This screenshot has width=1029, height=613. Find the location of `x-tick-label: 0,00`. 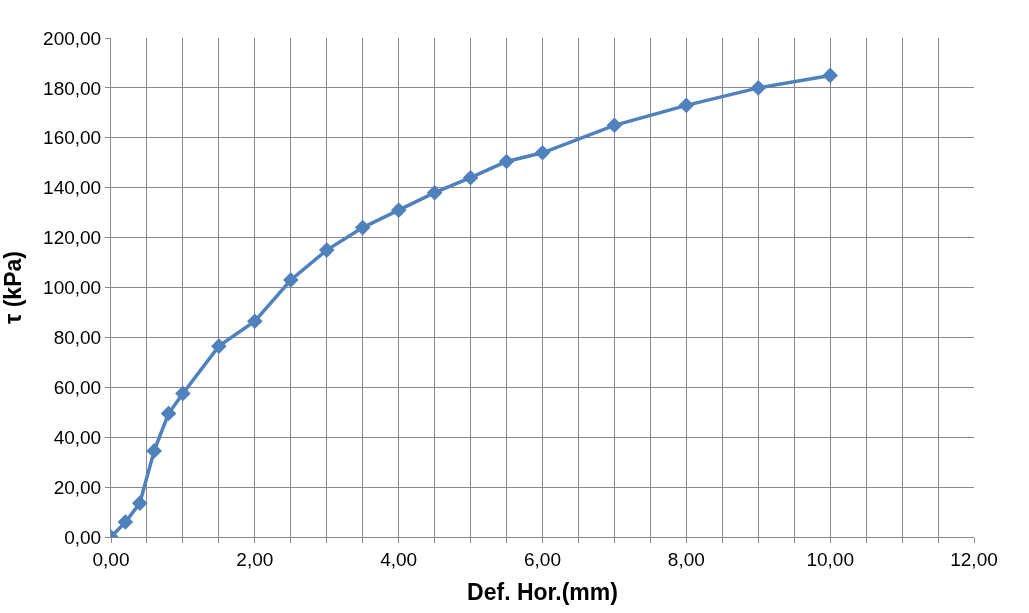

x-tick-label: 0,00 is located at coordinates (111, 559).